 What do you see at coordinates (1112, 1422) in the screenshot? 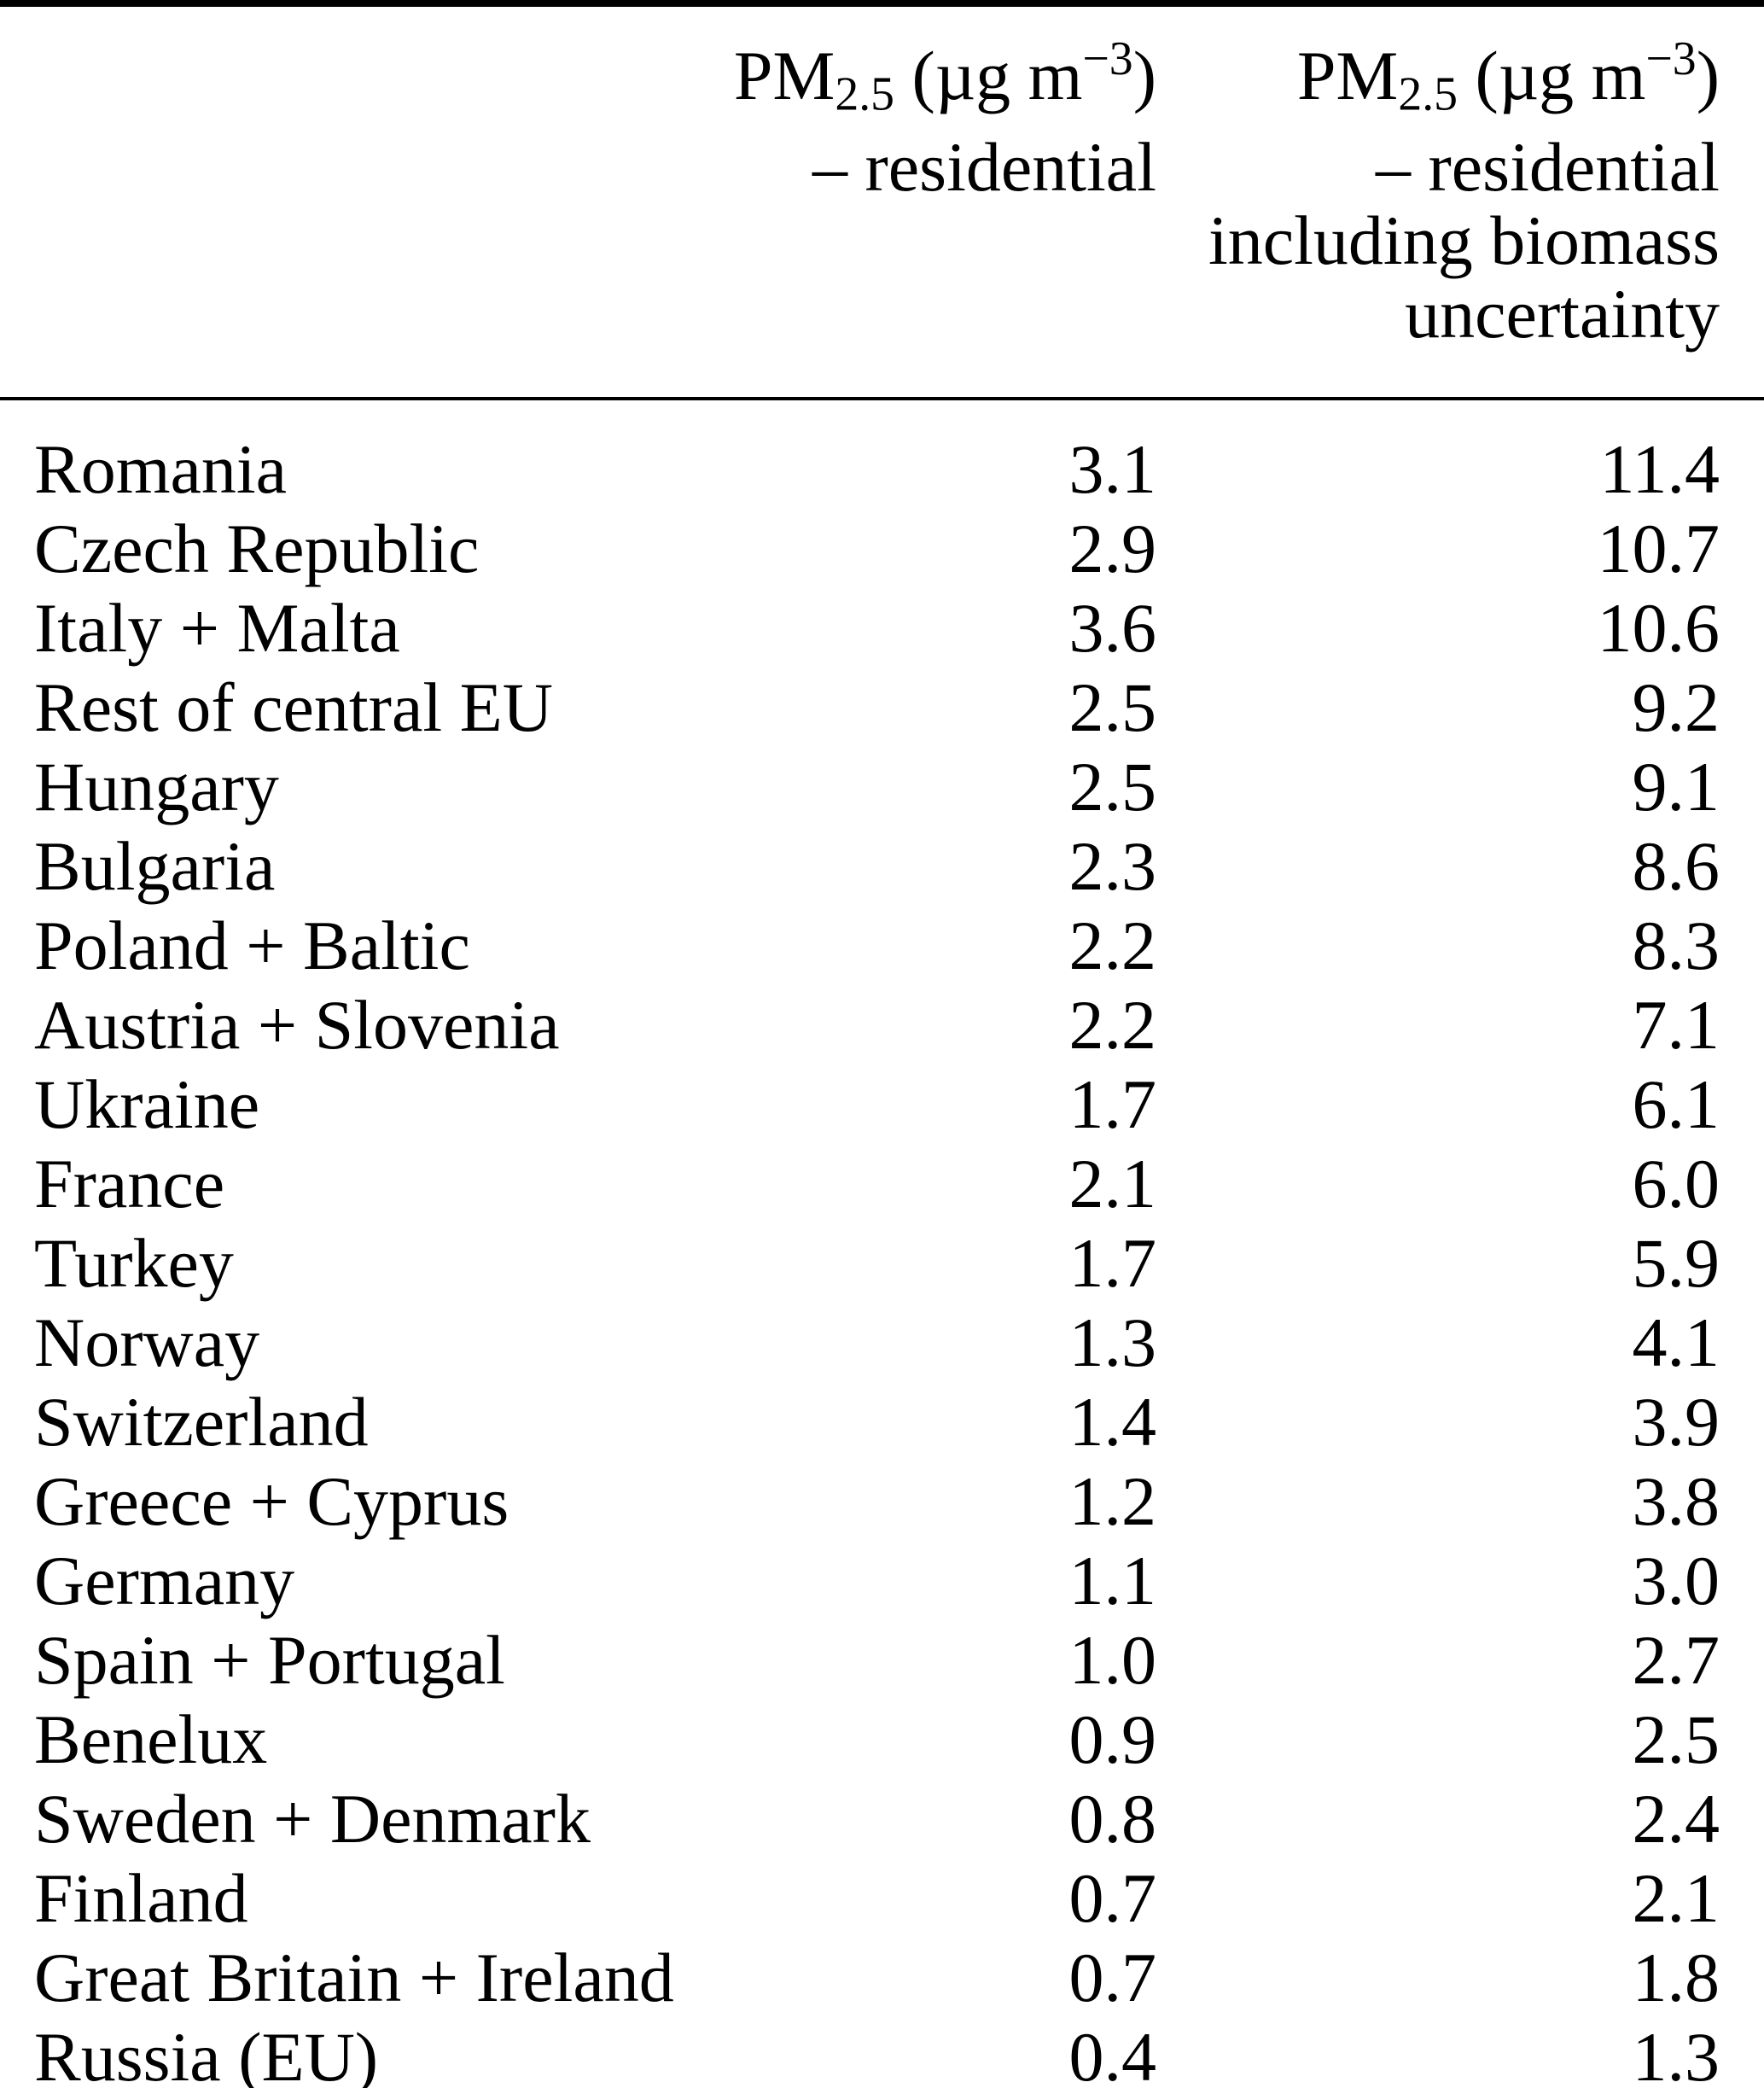
I see `residential-value: 1.4` at bounding box center [1112, 1422].